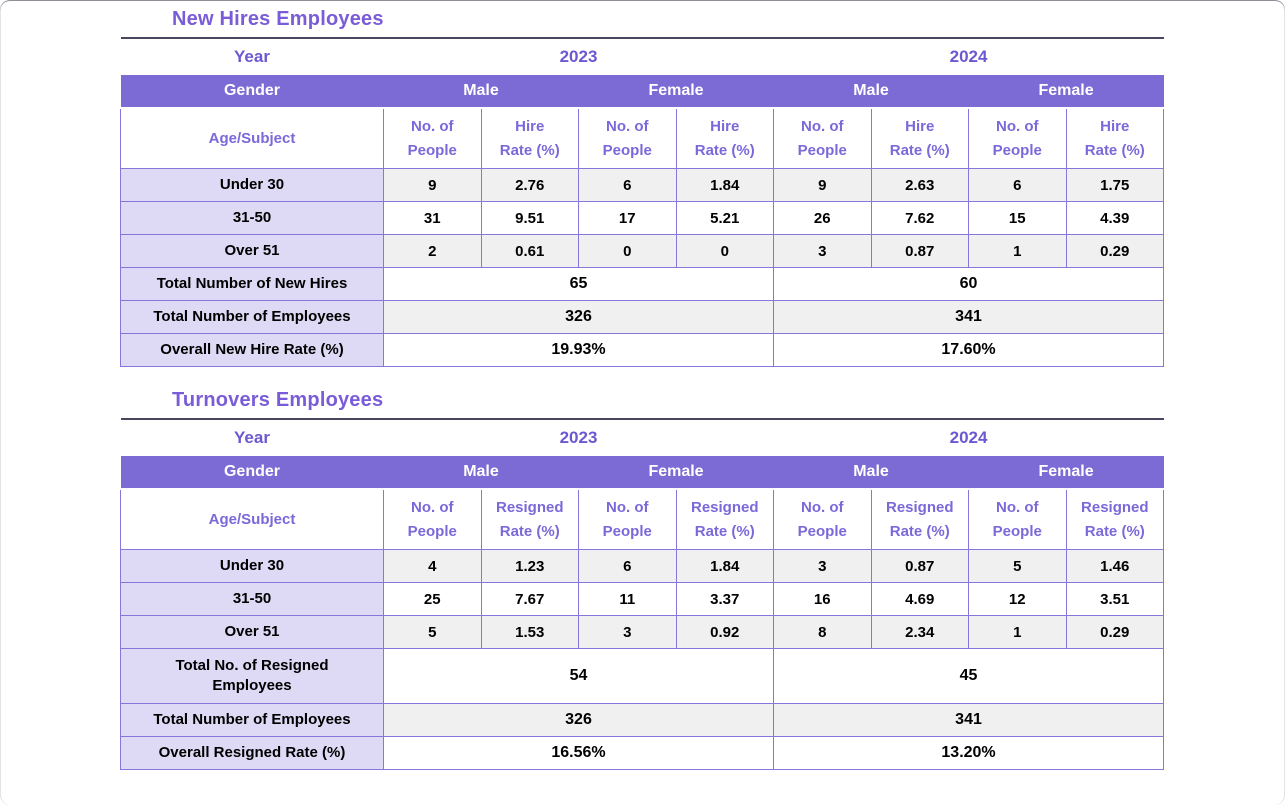 Image resolution: width=1285 pixels, height=805 pixels. What do you see at coordinates (529, 218) in the screenshot?
I see `data-cell: 9.51` at bounding box center [529, 218].